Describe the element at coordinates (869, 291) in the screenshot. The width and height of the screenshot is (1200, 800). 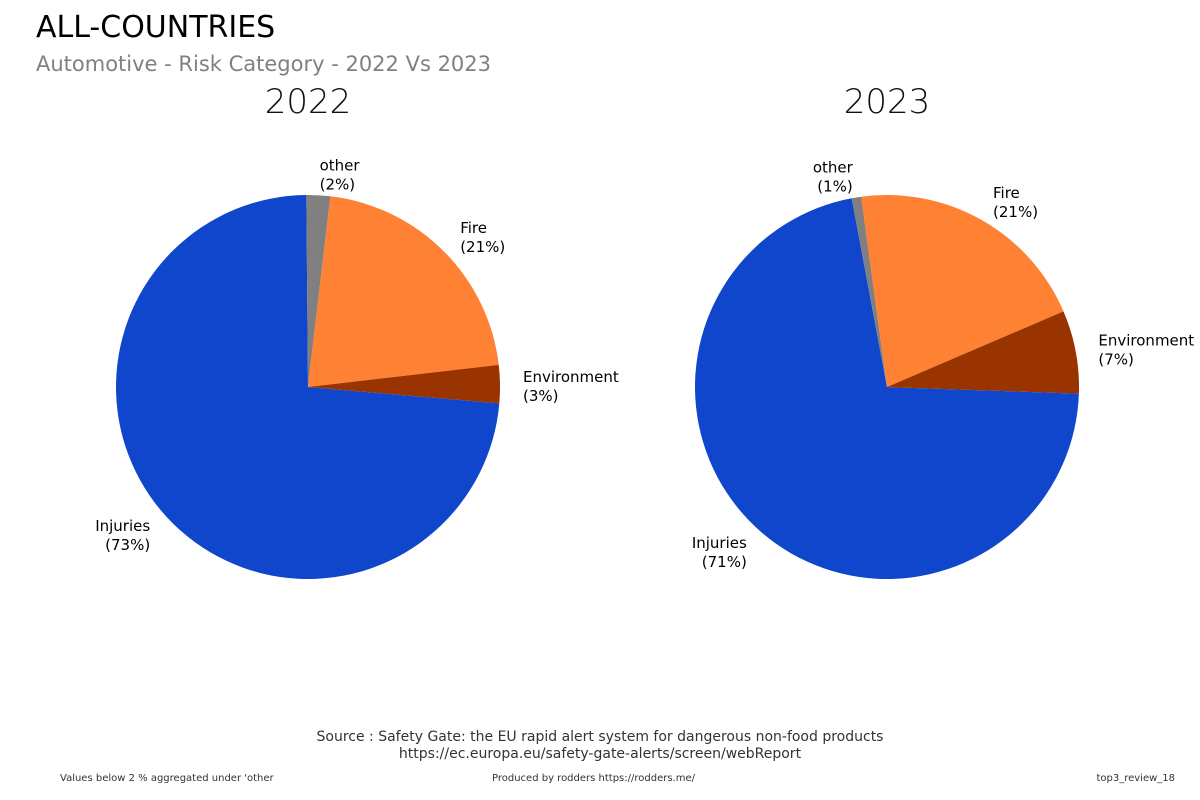
I see `pie-slice-2023-other` at that location.